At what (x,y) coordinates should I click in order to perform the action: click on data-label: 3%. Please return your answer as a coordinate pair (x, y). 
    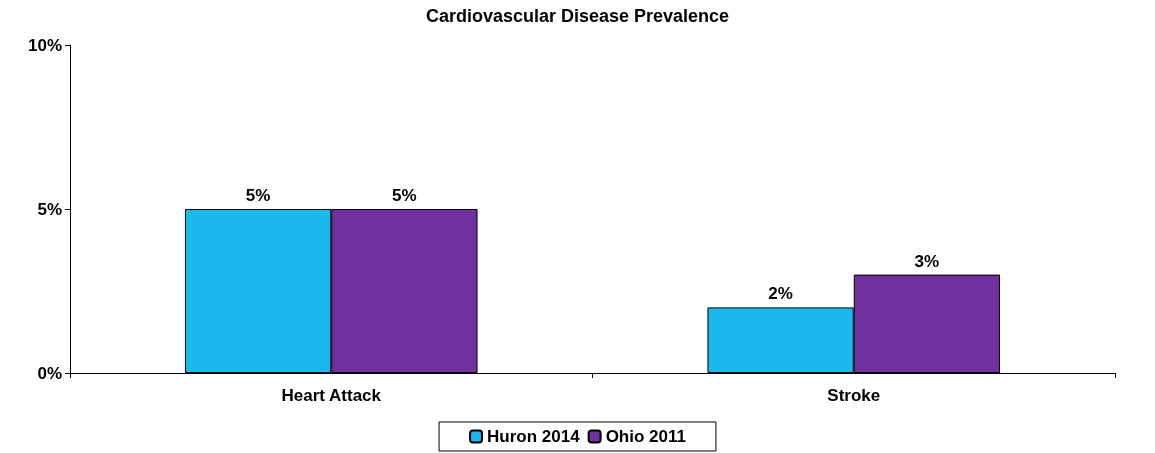
    Looking at the image, I should click on (927, 261).